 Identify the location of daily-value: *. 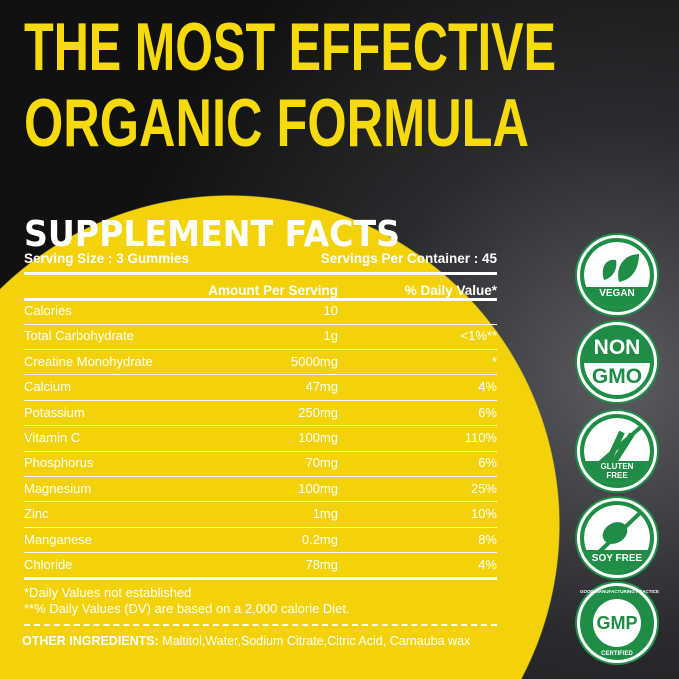
(494, 361).